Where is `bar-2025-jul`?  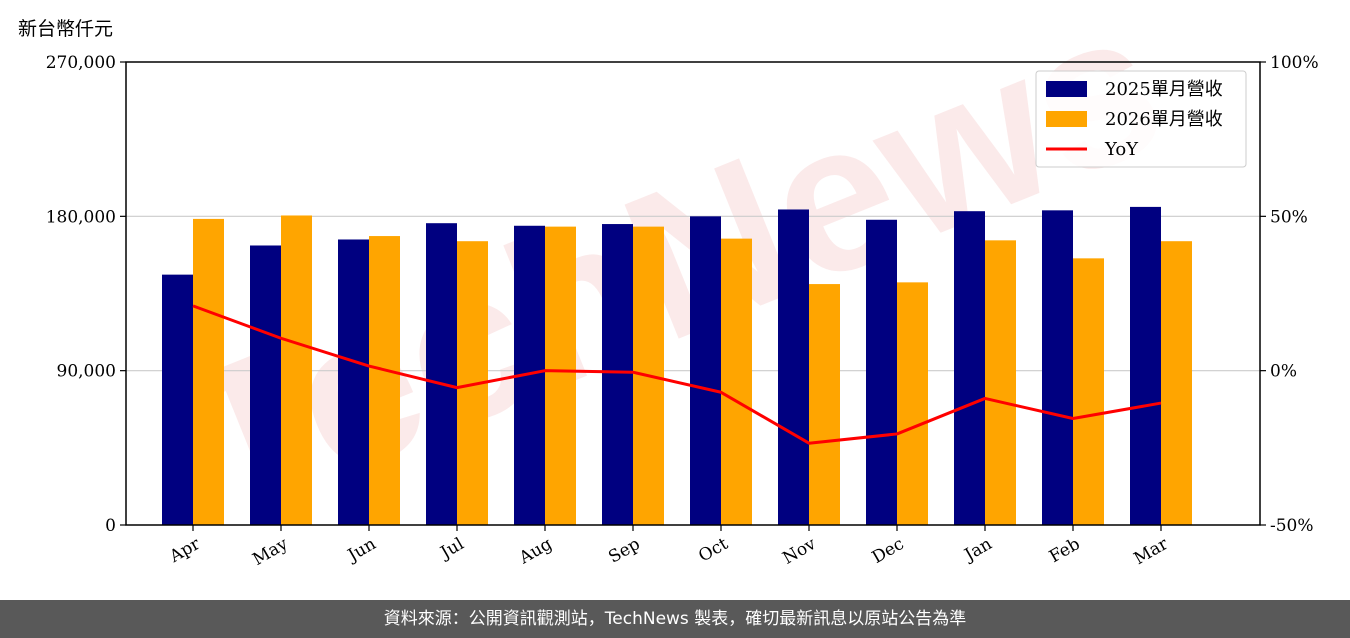 bar-2025-jul is located at coordinates (441, 374).